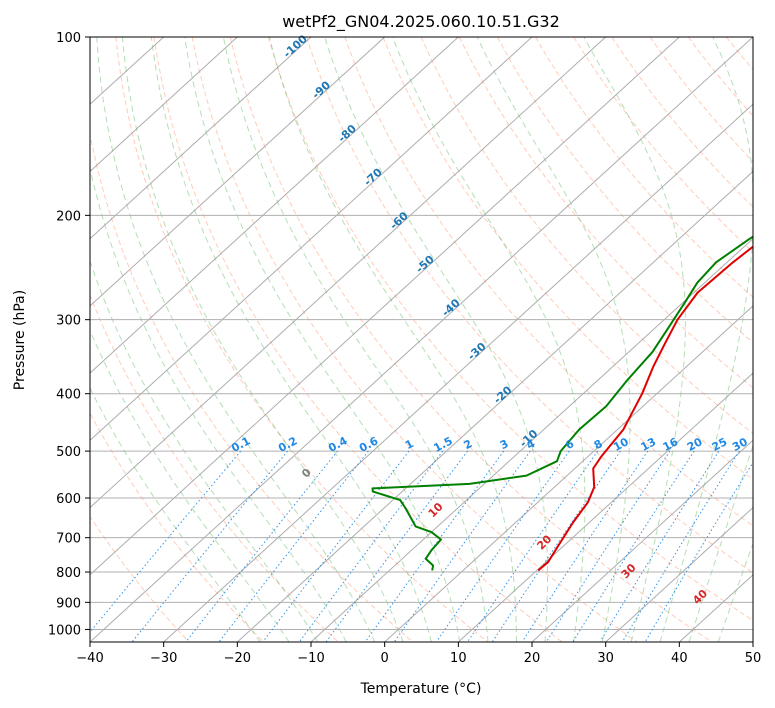  Describe the element at coordinates (720, 444) in the screenshot. I see `mixing-ratio-label: 25` at that location.